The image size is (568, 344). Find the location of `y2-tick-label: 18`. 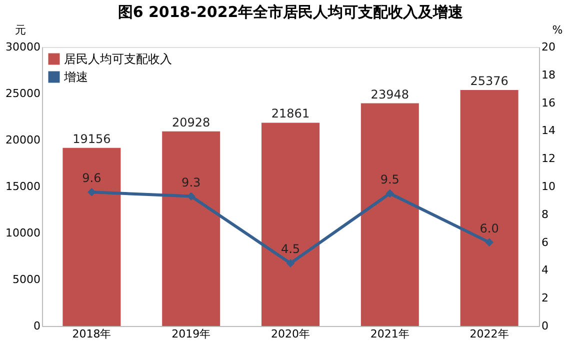

y2-tick-label: 18 is located at coordinates (549, 75).